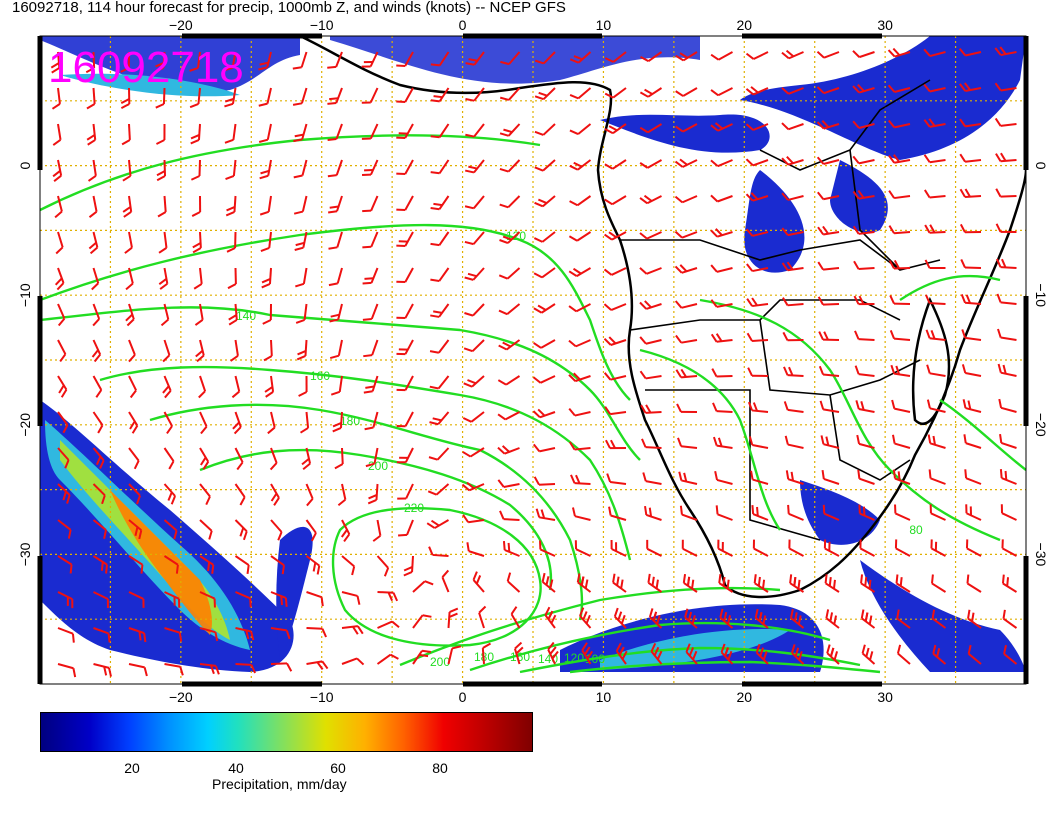 The height and width of the screenshot is (816, 1056). I want to click on colorbar-gradient, so click(286, 732).